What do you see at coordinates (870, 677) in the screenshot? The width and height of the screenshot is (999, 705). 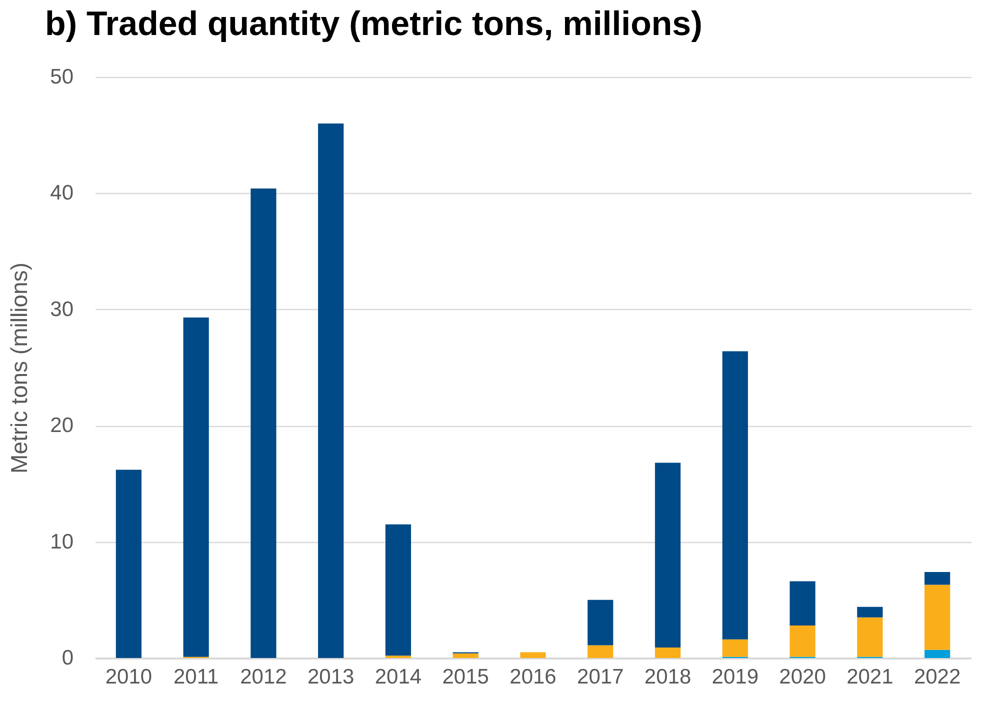 I see `x-tick-label: 2021` at bounding box center [870, 677].